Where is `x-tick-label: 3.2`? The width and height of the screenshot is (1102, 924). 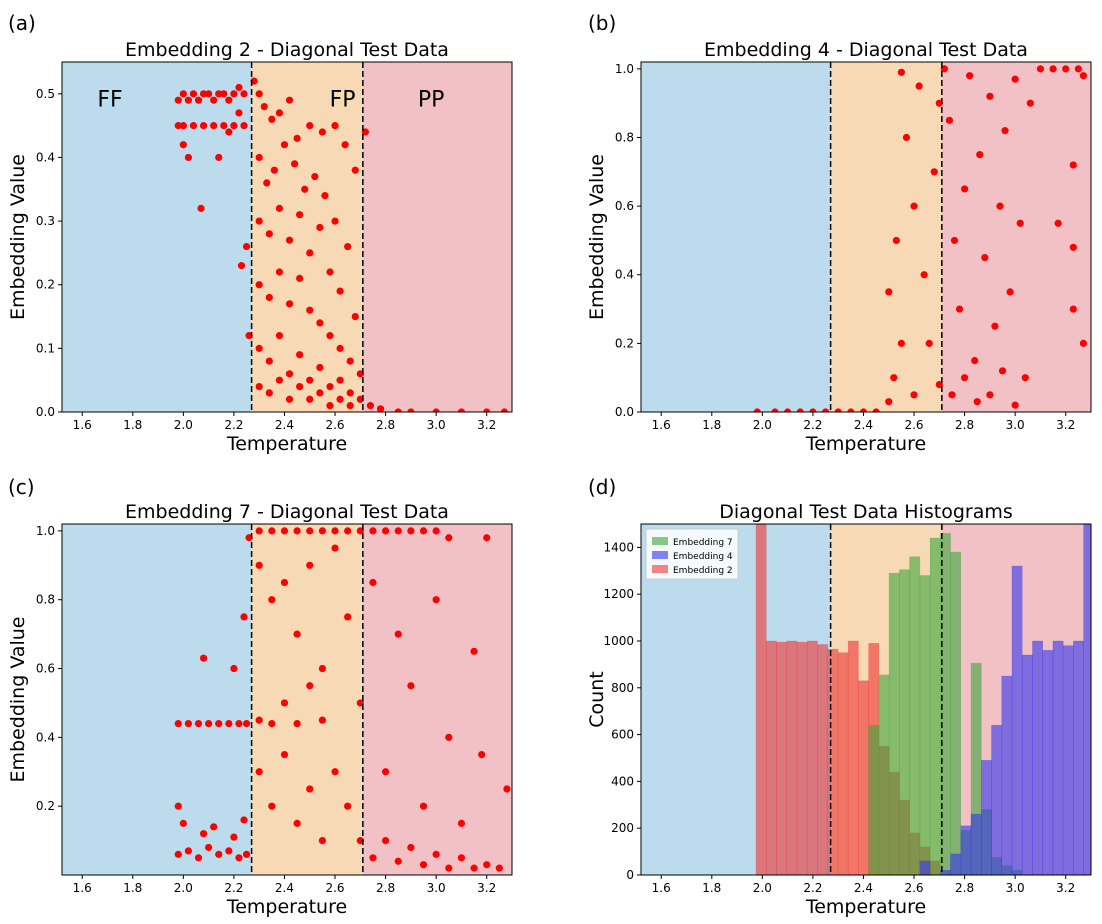 x-tick-label: 3.2 is located at coordinates (486, 425).